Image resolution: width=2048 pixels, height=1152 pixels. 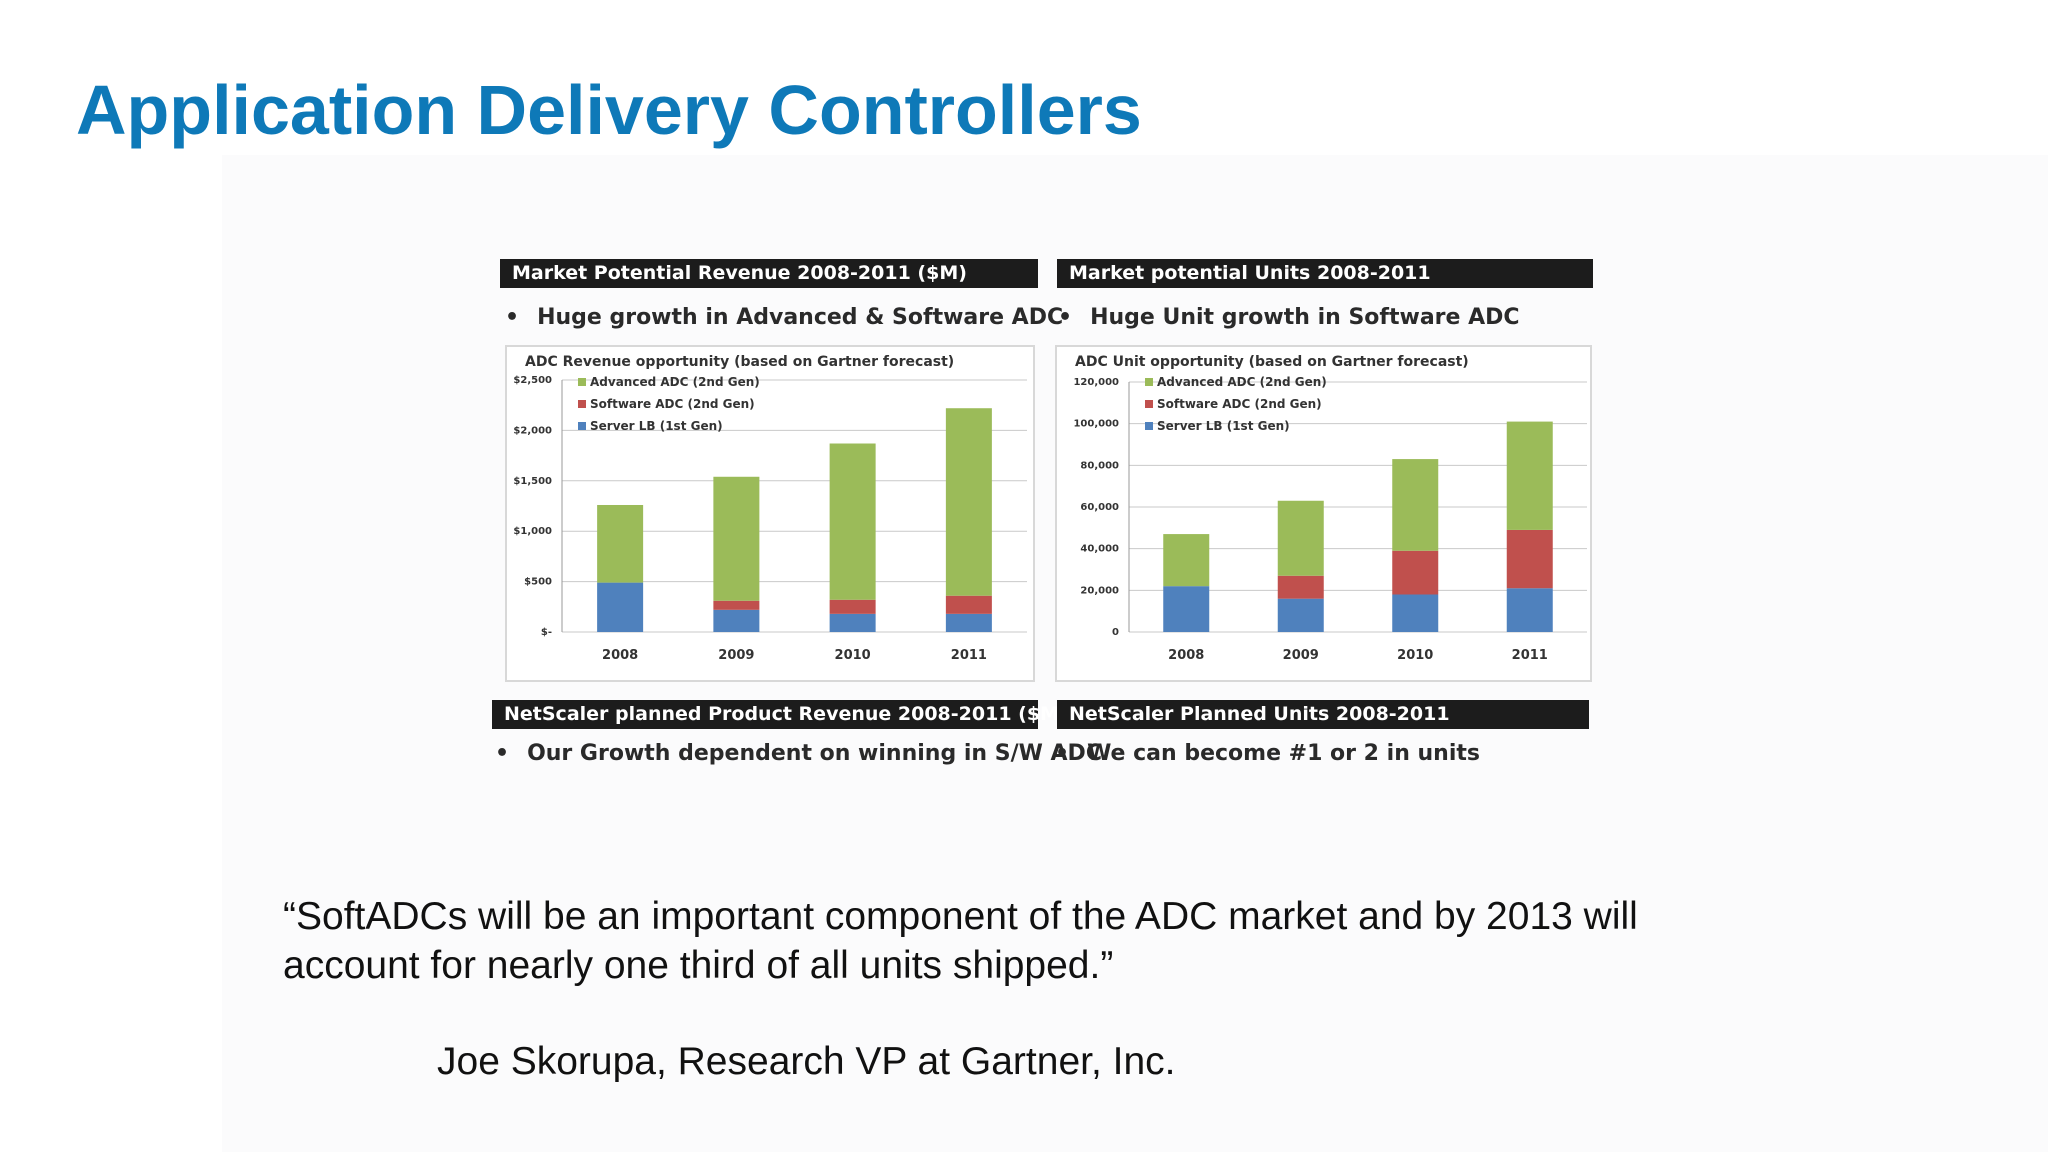 I want to click on revenue-panel-bullet: • Huge growth in Advanced & Software ADC, so click(x=784, y=317).